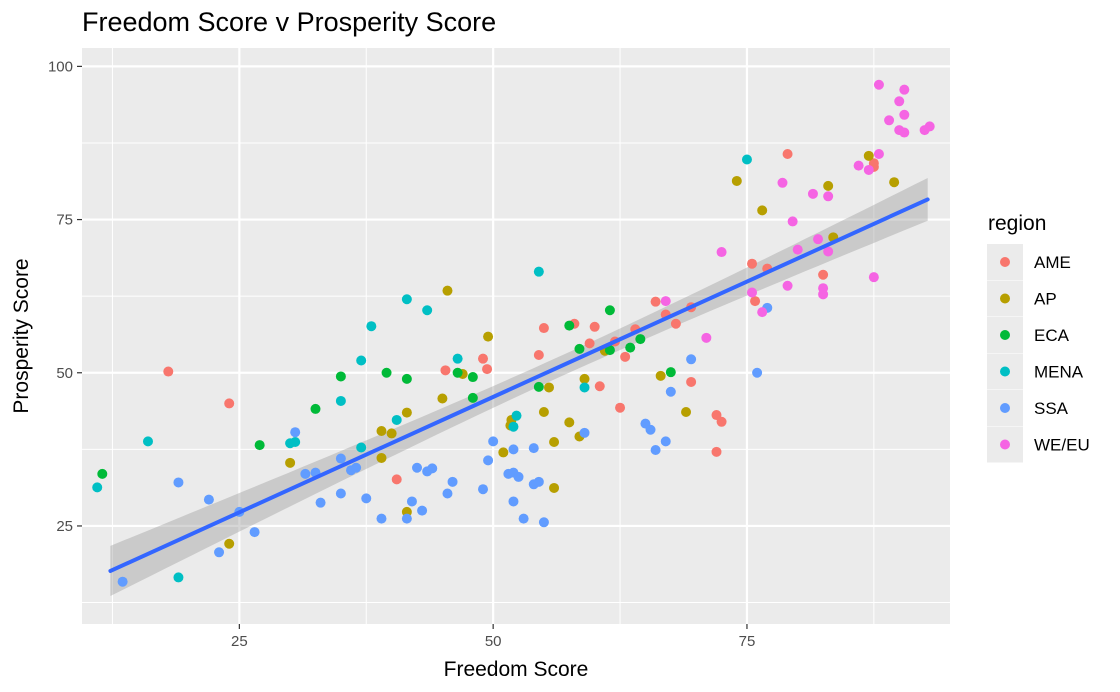 The image size is (1120, 692). Describe the element at coordinates (1052, 262) in the screenshot. I see `legend-label: AME` at that location.